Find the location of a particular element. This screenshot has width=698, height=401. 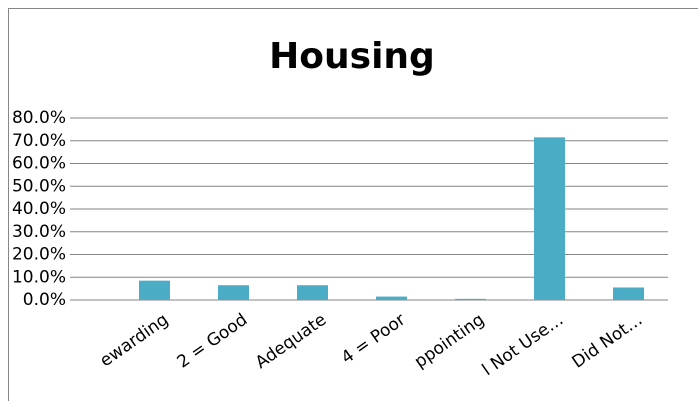

y-tick-label: 10.0% is located at coordinates (39, 277).